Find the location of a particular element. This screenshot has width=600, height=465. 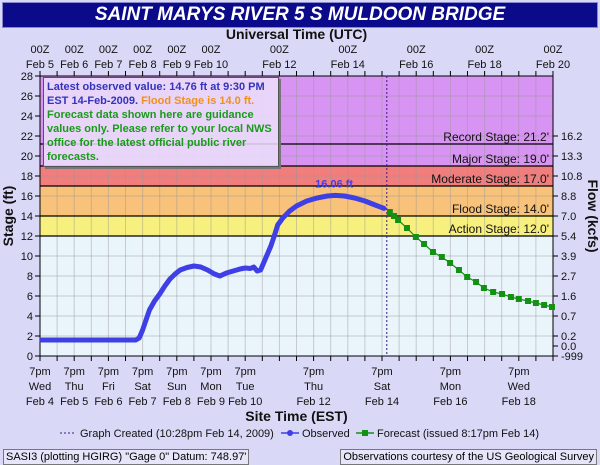

flow-tick-label: 16.2 is located at coordinates (571, 137).